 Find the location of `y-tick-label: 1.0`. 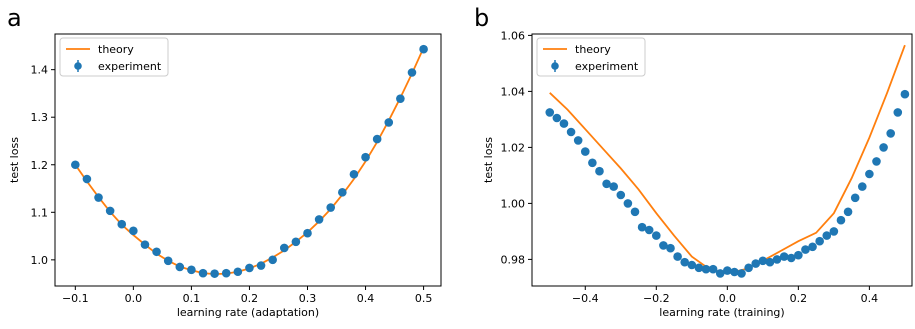

y-tick-label: 1.0 is located at coordinates (40, 260).